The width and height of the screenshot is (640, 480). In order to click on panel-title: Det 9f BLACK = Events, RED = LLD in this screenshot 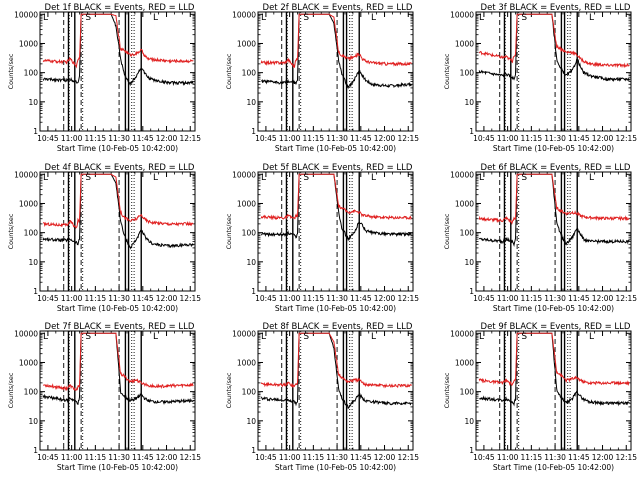, I will do `click(556, 327)`.